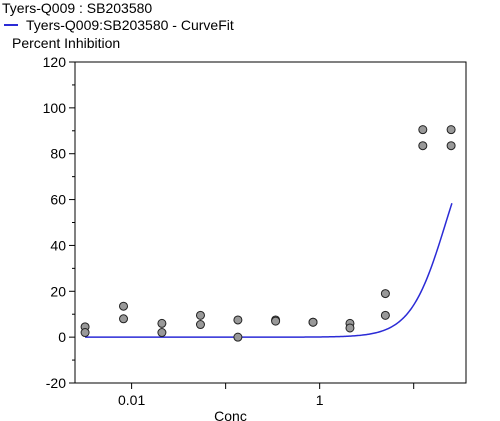 Image resolution: width=500 pixels, height=421 pixels. I want to click on x-axis-label: Conc, so click(230, 414).